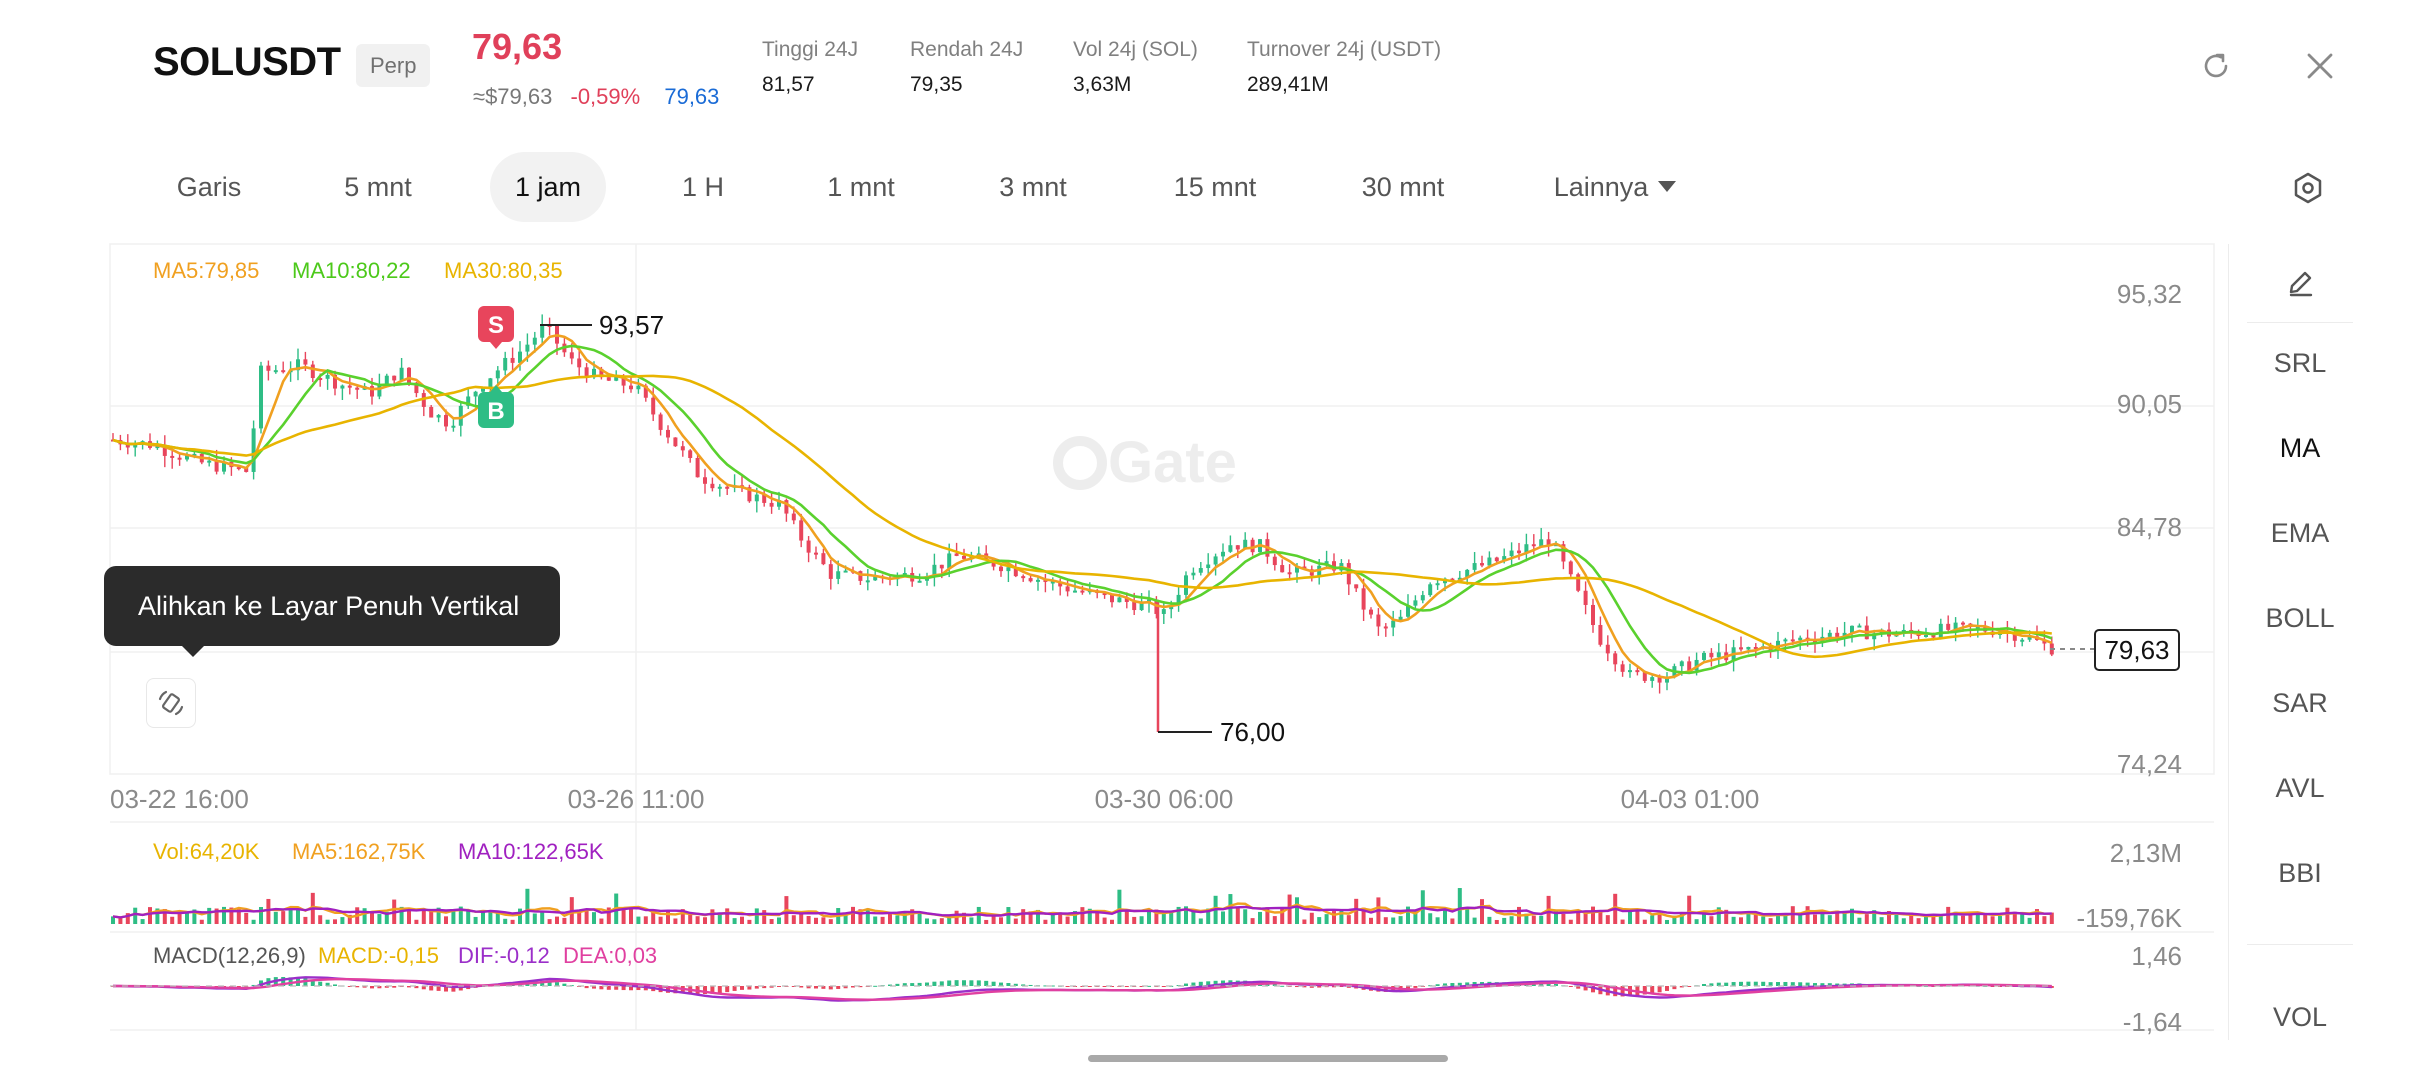 The image size is (2436, 1080). Describe the element at coordinates (2300, 286) in the screenshot. I see `pencil-icon` at that location.